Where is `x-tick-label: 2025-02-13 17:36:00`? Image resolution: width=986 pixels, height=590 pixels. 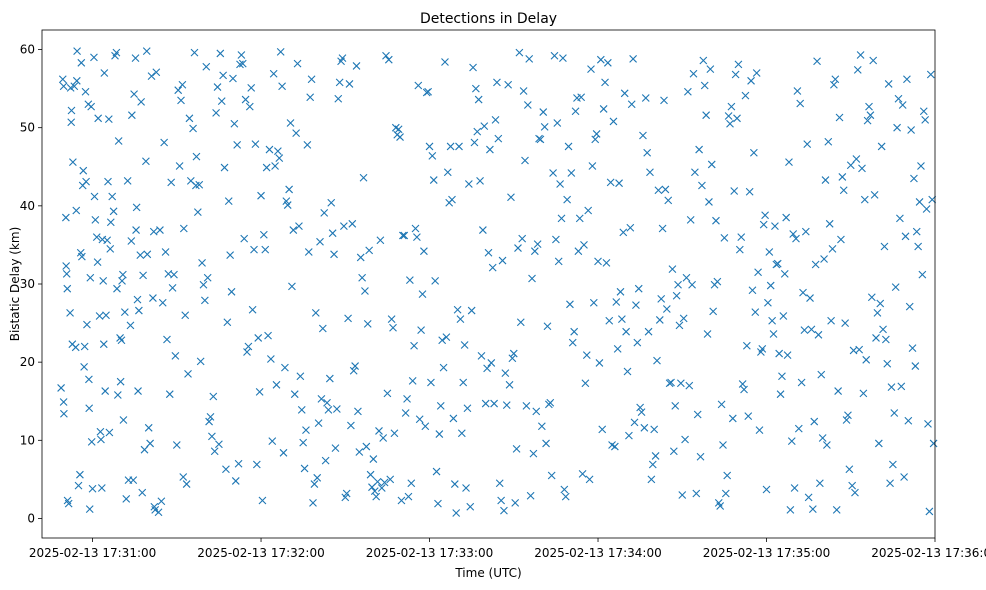
x-tick-label: 2025-02-13 17:36:00 is located at coordinates (928, 553).